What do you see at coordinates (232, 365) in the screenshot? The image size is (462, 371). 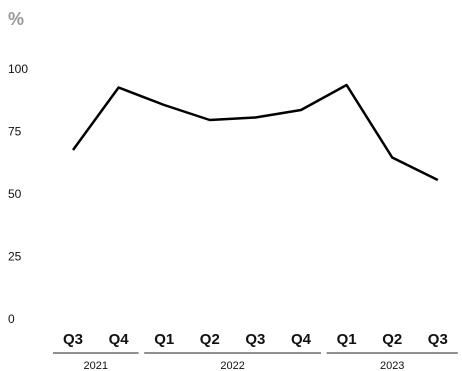 I see `year-label: 2022` at bounding box center [232, 365].